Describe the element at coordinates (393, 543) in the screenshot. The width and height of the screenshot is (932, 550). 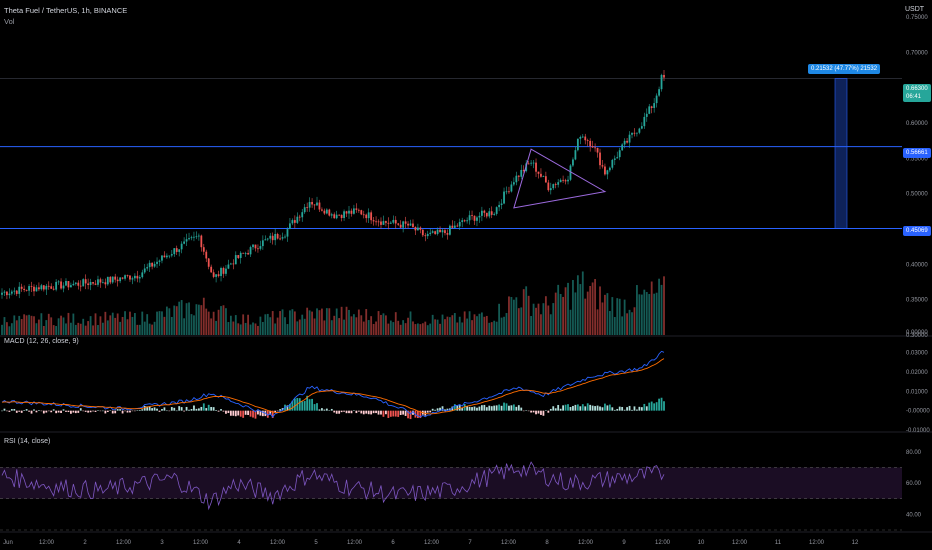
I see `x-tick-label: 6` at that location.